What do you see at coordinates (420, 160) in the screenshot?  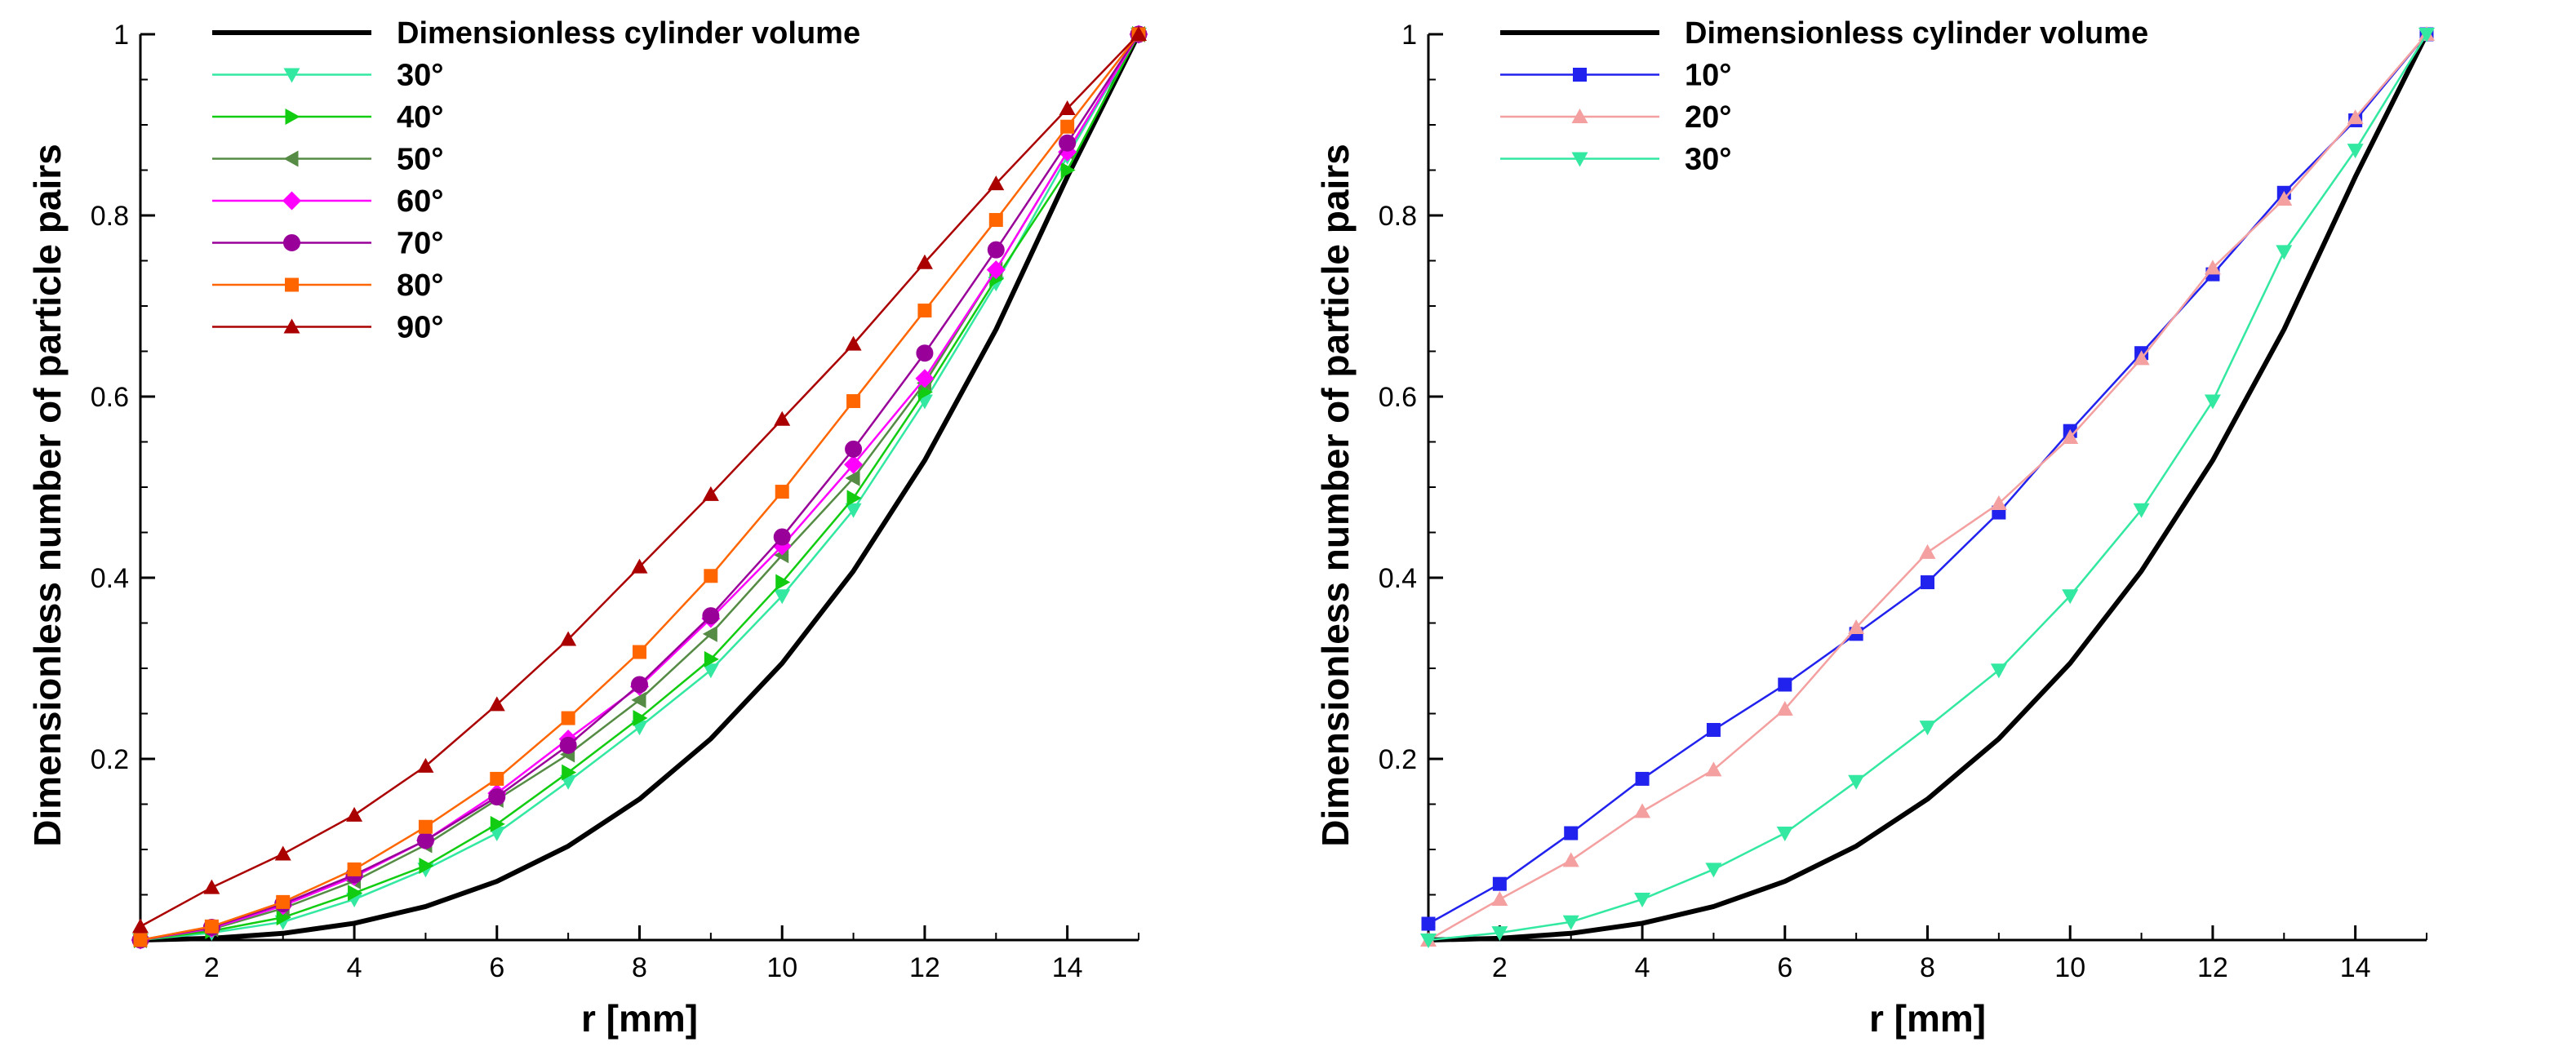 I see `legend-label: 50°` at bounding box center [420, 160].